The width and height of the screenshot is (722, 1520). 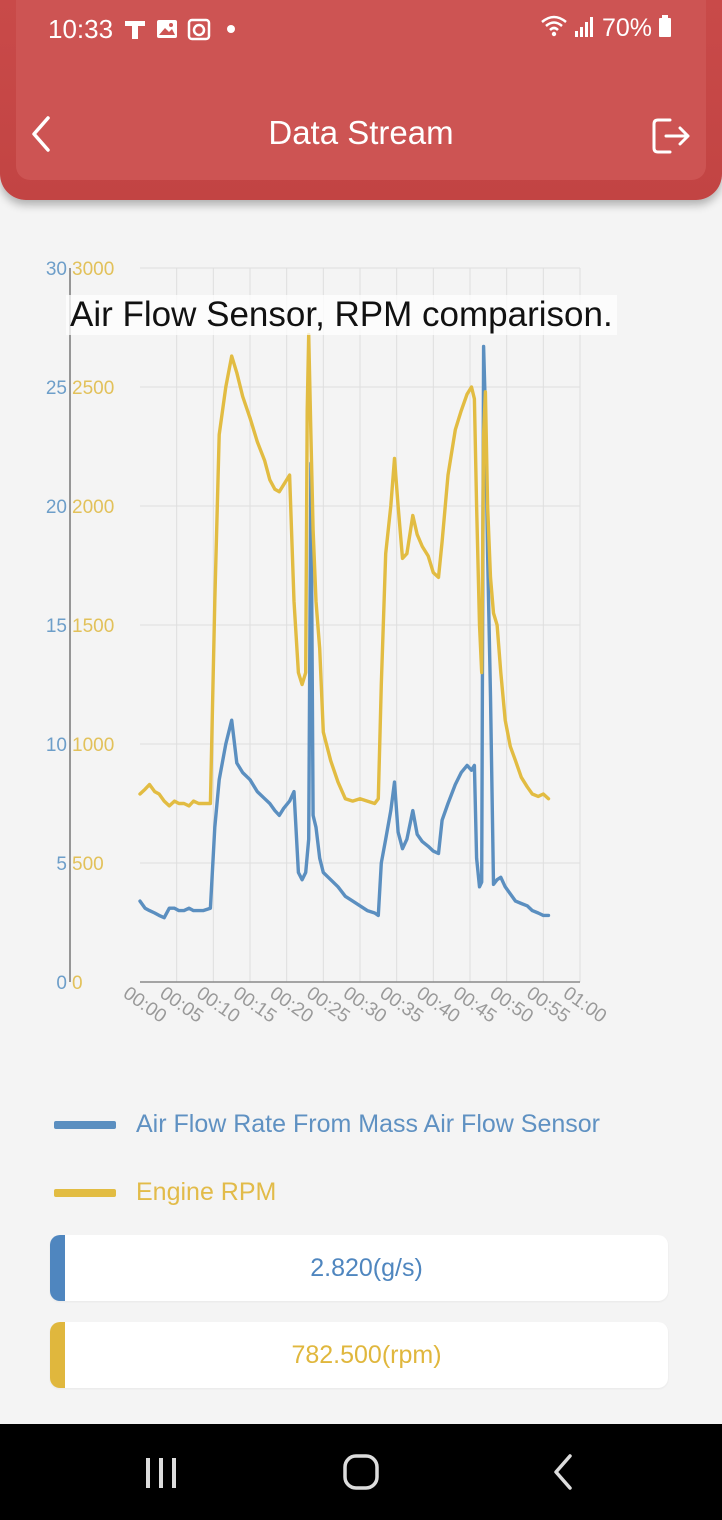 I want to click on air-flow-value-card: 2.820(g/s), so click(x=359, y=1268).